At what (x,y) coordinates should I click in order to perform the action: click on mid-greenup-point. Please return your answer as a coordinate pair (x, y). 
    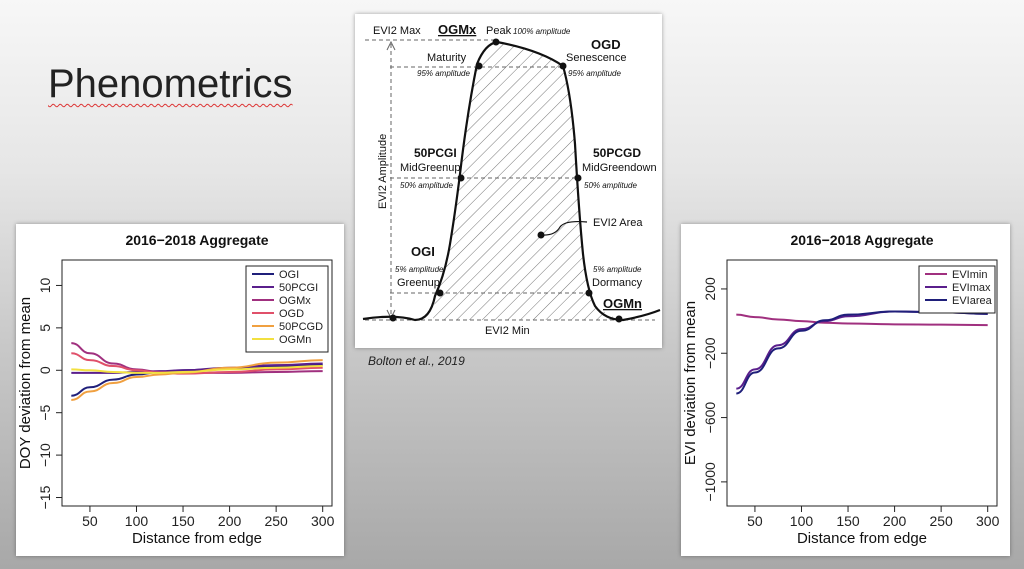
    Looking at the image, I should click on (461, 178).